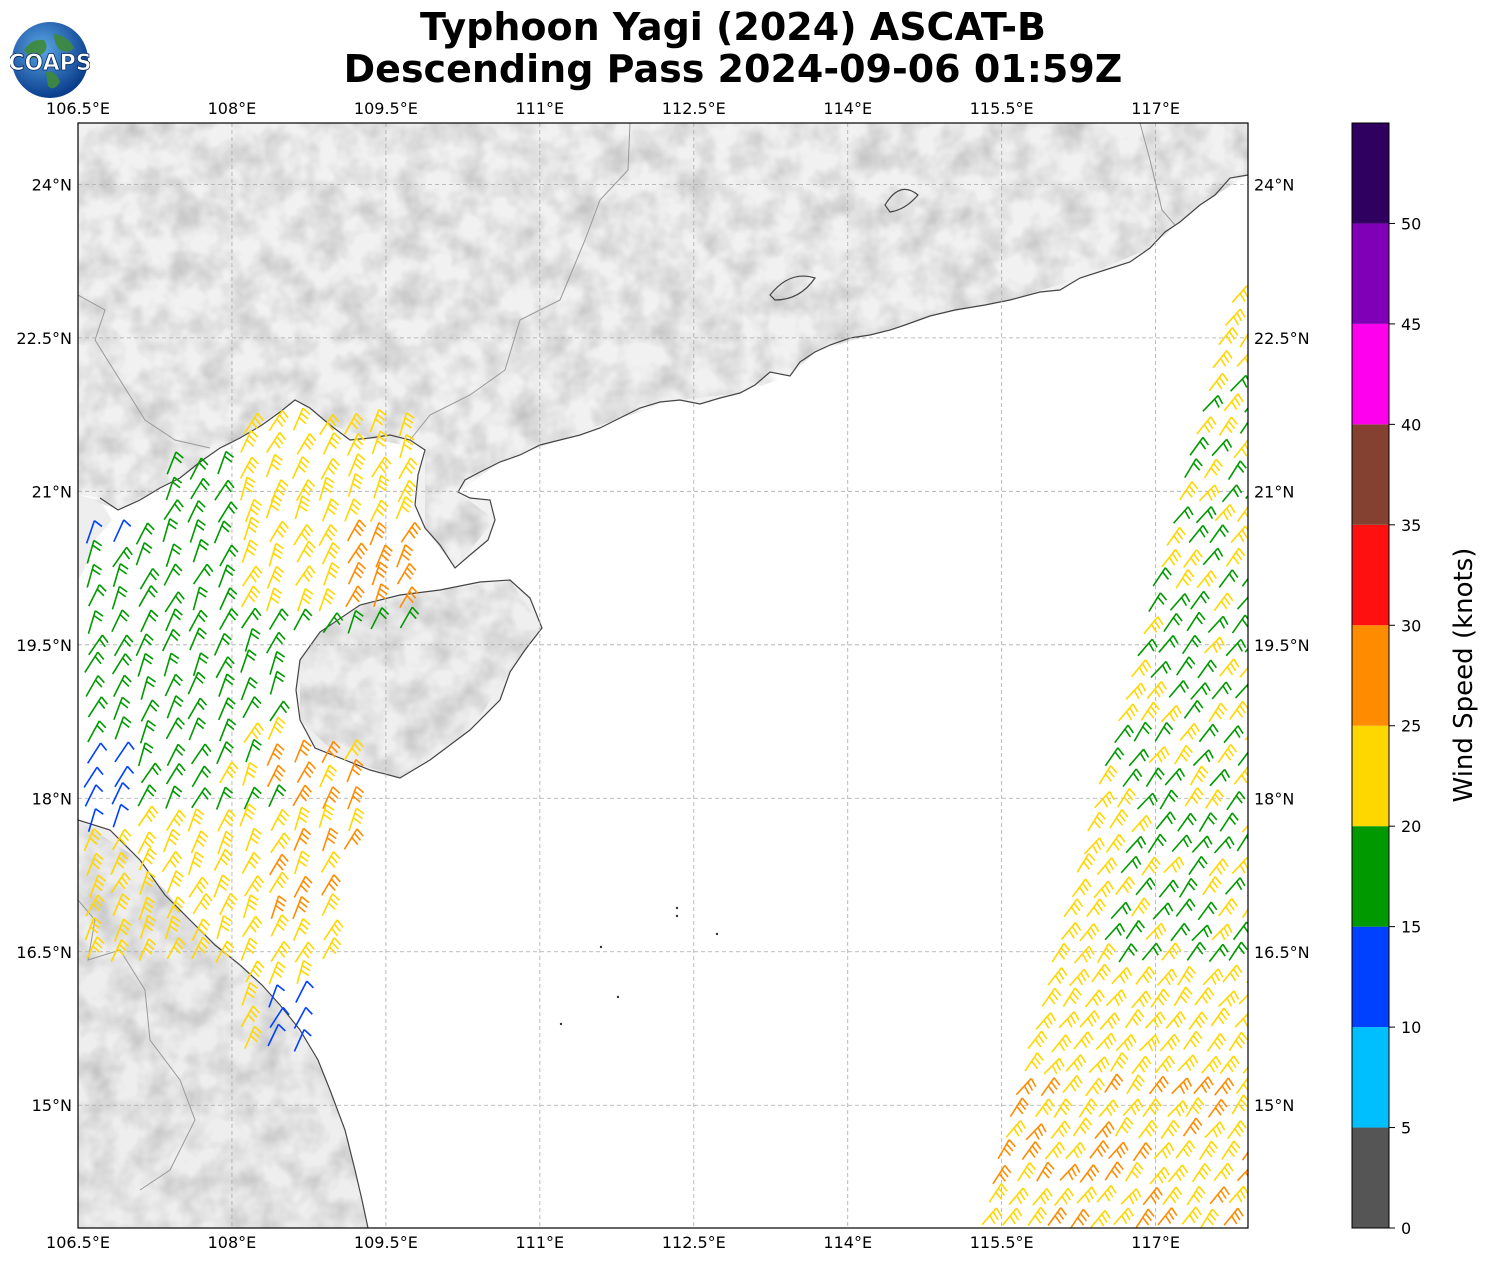 Image resolution: width=1489 pixels, height=1264 pixels. Describe the element at coordinates (540, 1242) in the screenshot. I see `lon-tick-label-bottom: 111°E` at that location.